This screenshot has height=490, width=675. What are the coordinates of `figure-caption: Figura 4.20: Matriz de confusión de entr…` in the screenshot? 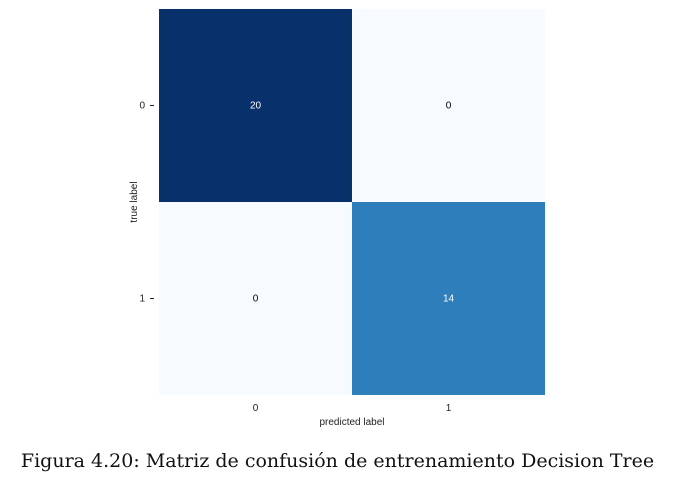 It's located at (337, 461).